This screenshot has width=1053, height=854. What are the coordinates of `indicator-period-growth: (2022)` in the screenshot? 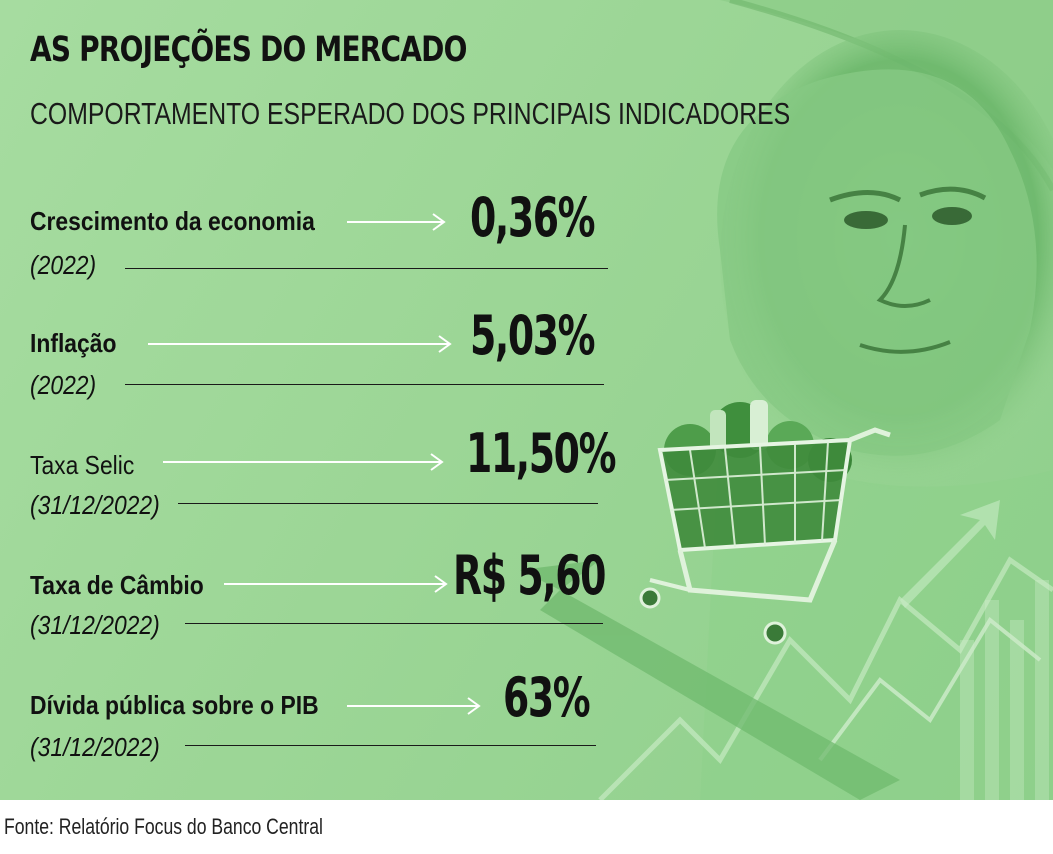 It's located at (63, 265).